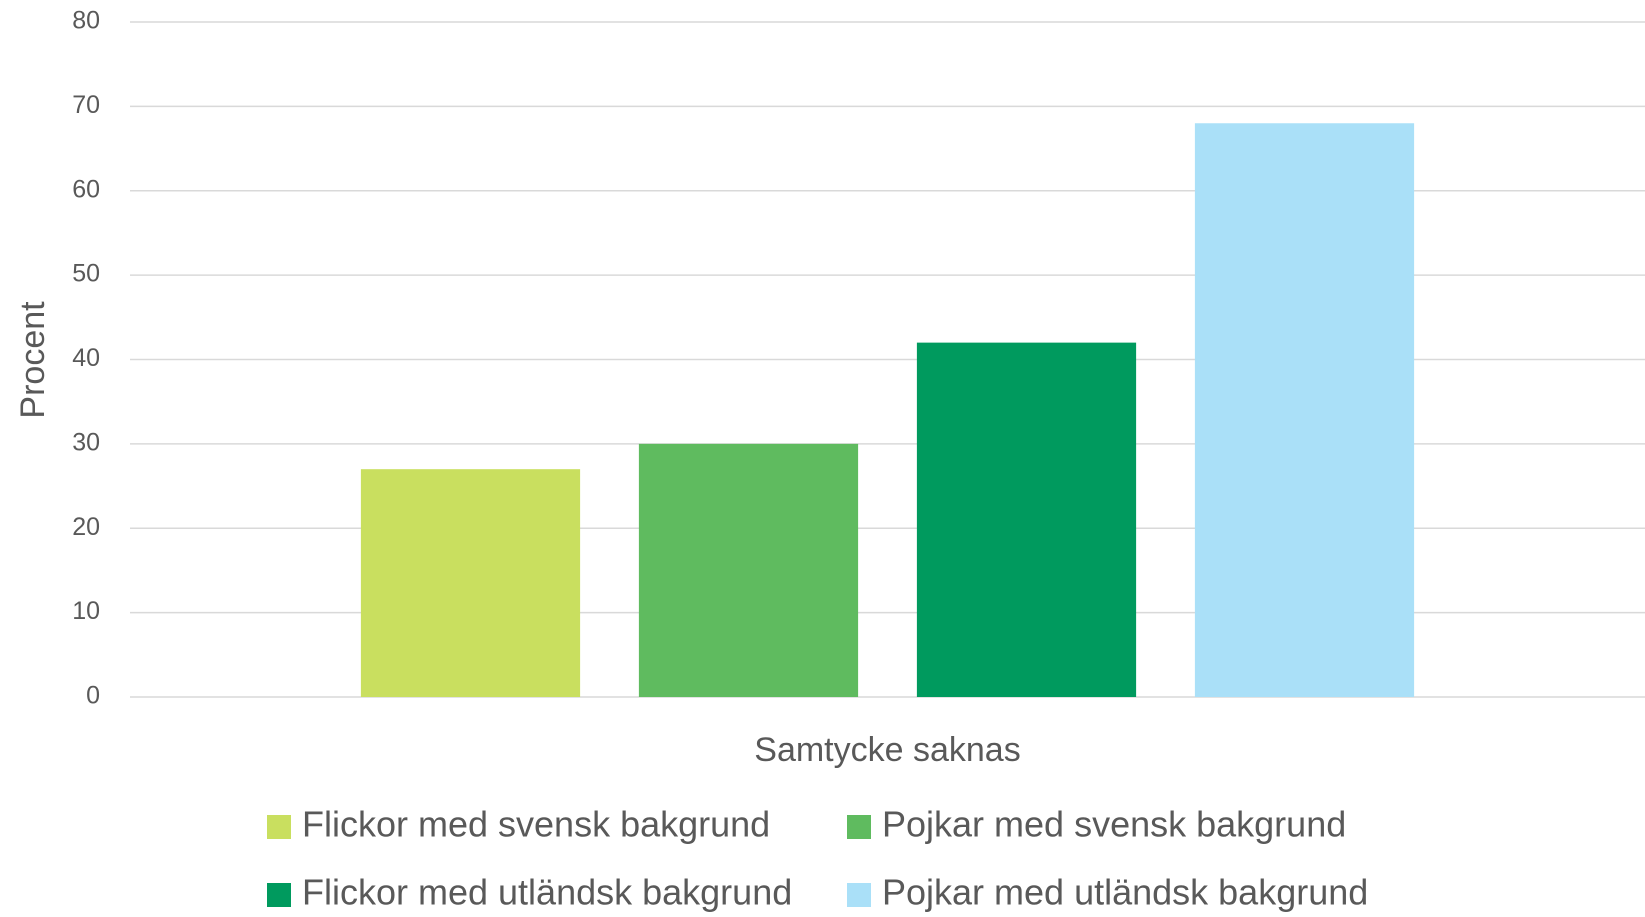 The width and height of the screenshot is (1645, 917). Describe the element at coordinates (887, 750) in the screenshot. I see `x-tick-label: Samtycke saknas` at that location.